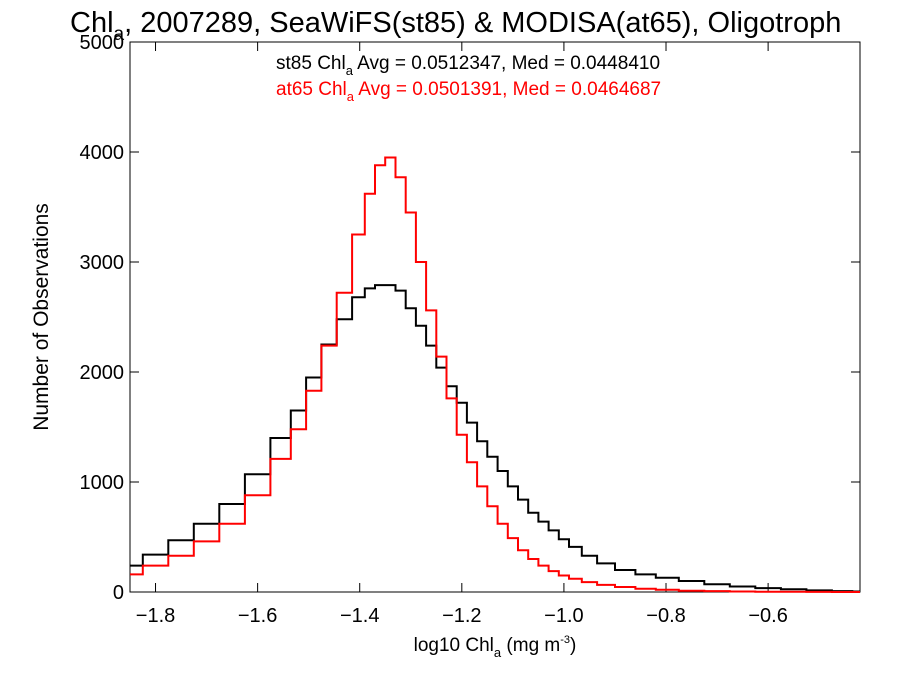 This screenshot has height=675, width=900. Describe the element at coordinates (461, 616) in the screenshot. I see `x-tick-label: −1.2` at that location.